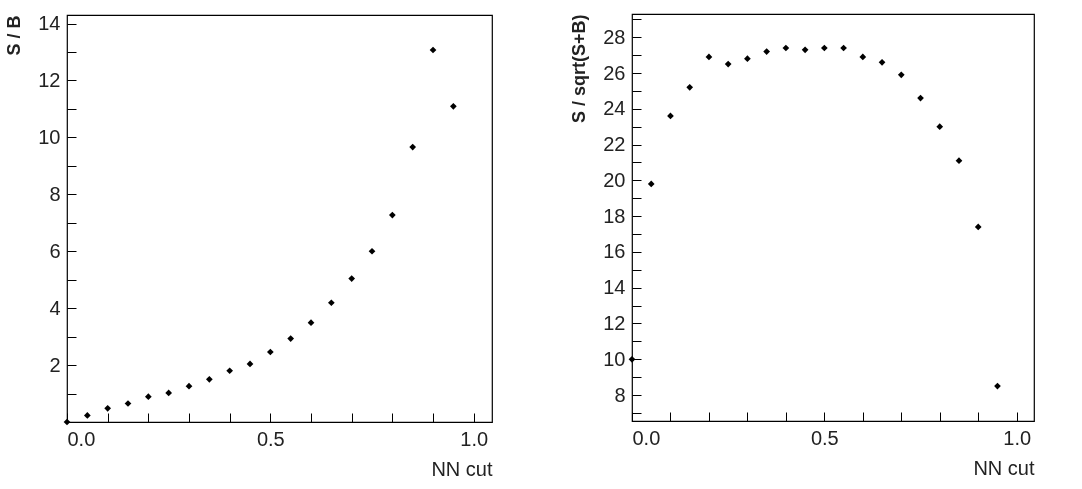  What do you see at coordinates (14, 35) in the screenshot?
I see `y-axis-title: S / B` at bounding box center [14, 35].